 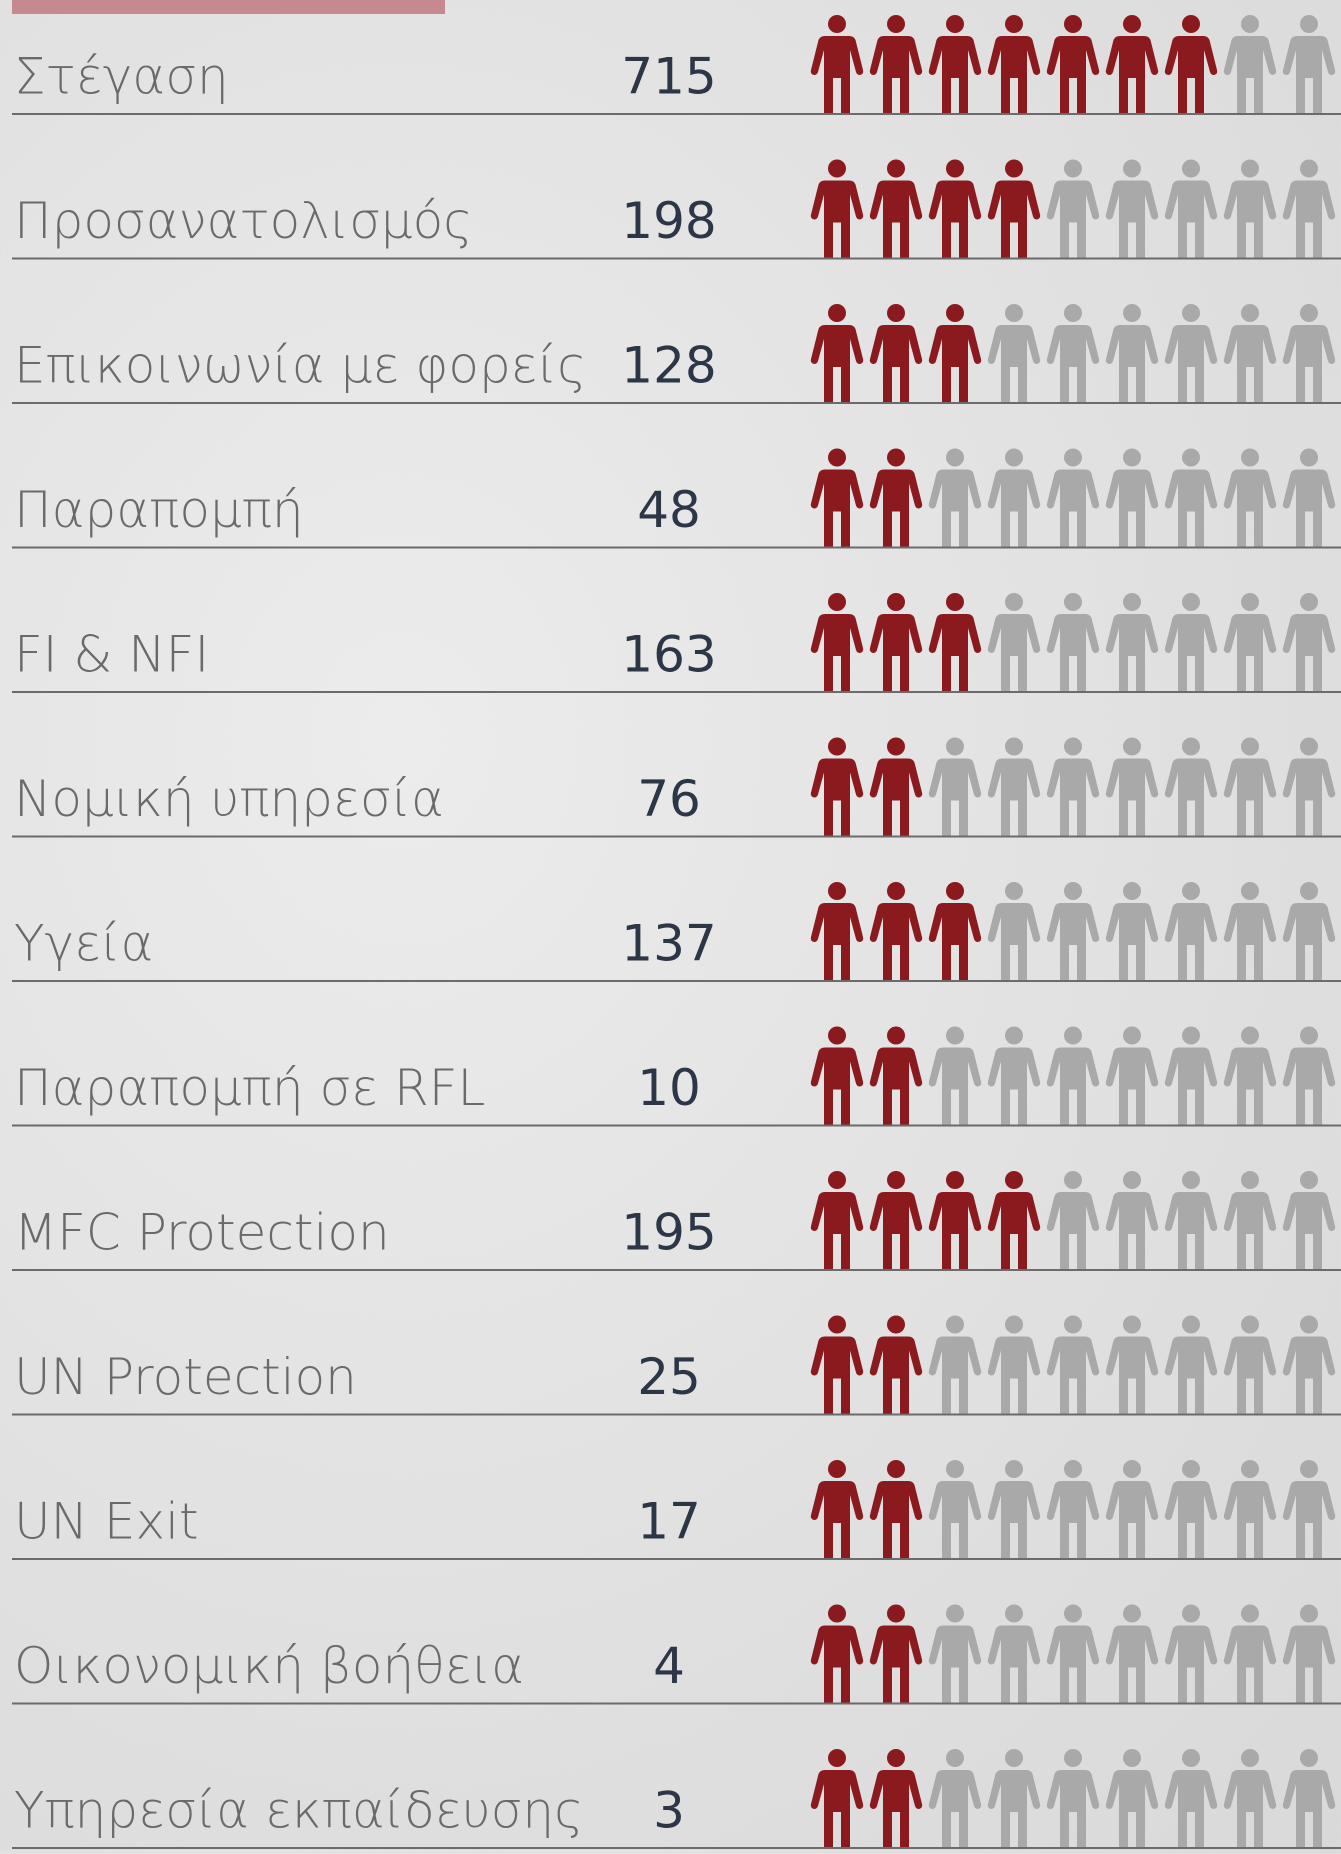 I want to click on row-label: Επικοινωνία με φορείς, so click(x=300, y=366).